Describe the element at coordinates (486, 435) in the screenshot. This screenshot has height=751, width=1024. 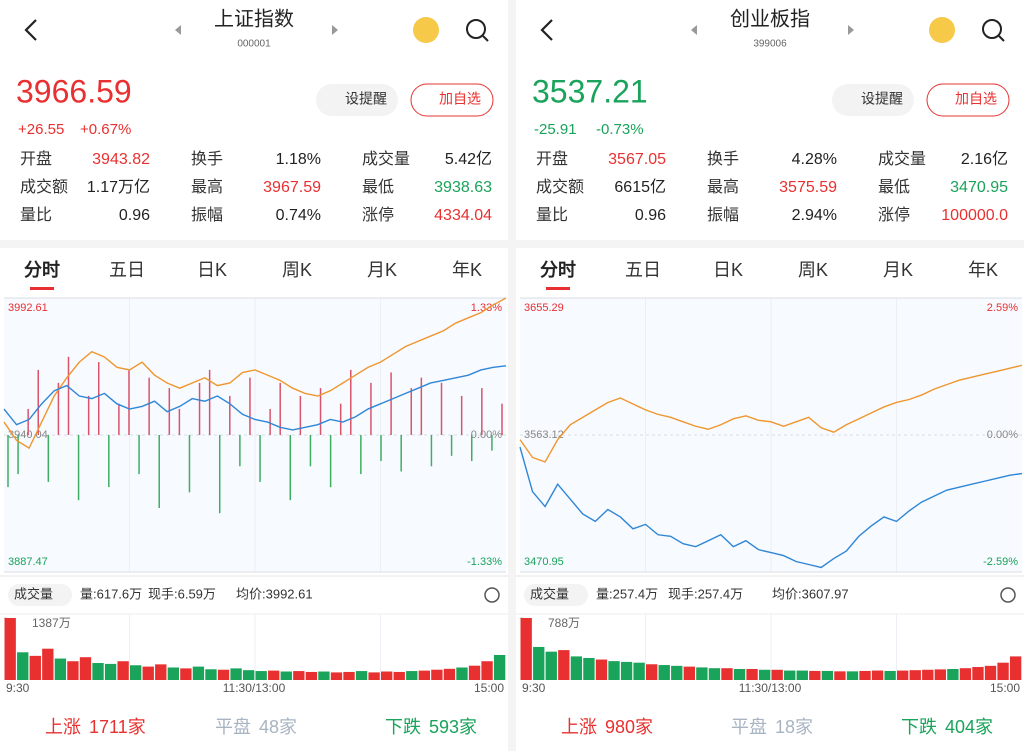
I see `y2-tick-label: 0.00%` at that location.